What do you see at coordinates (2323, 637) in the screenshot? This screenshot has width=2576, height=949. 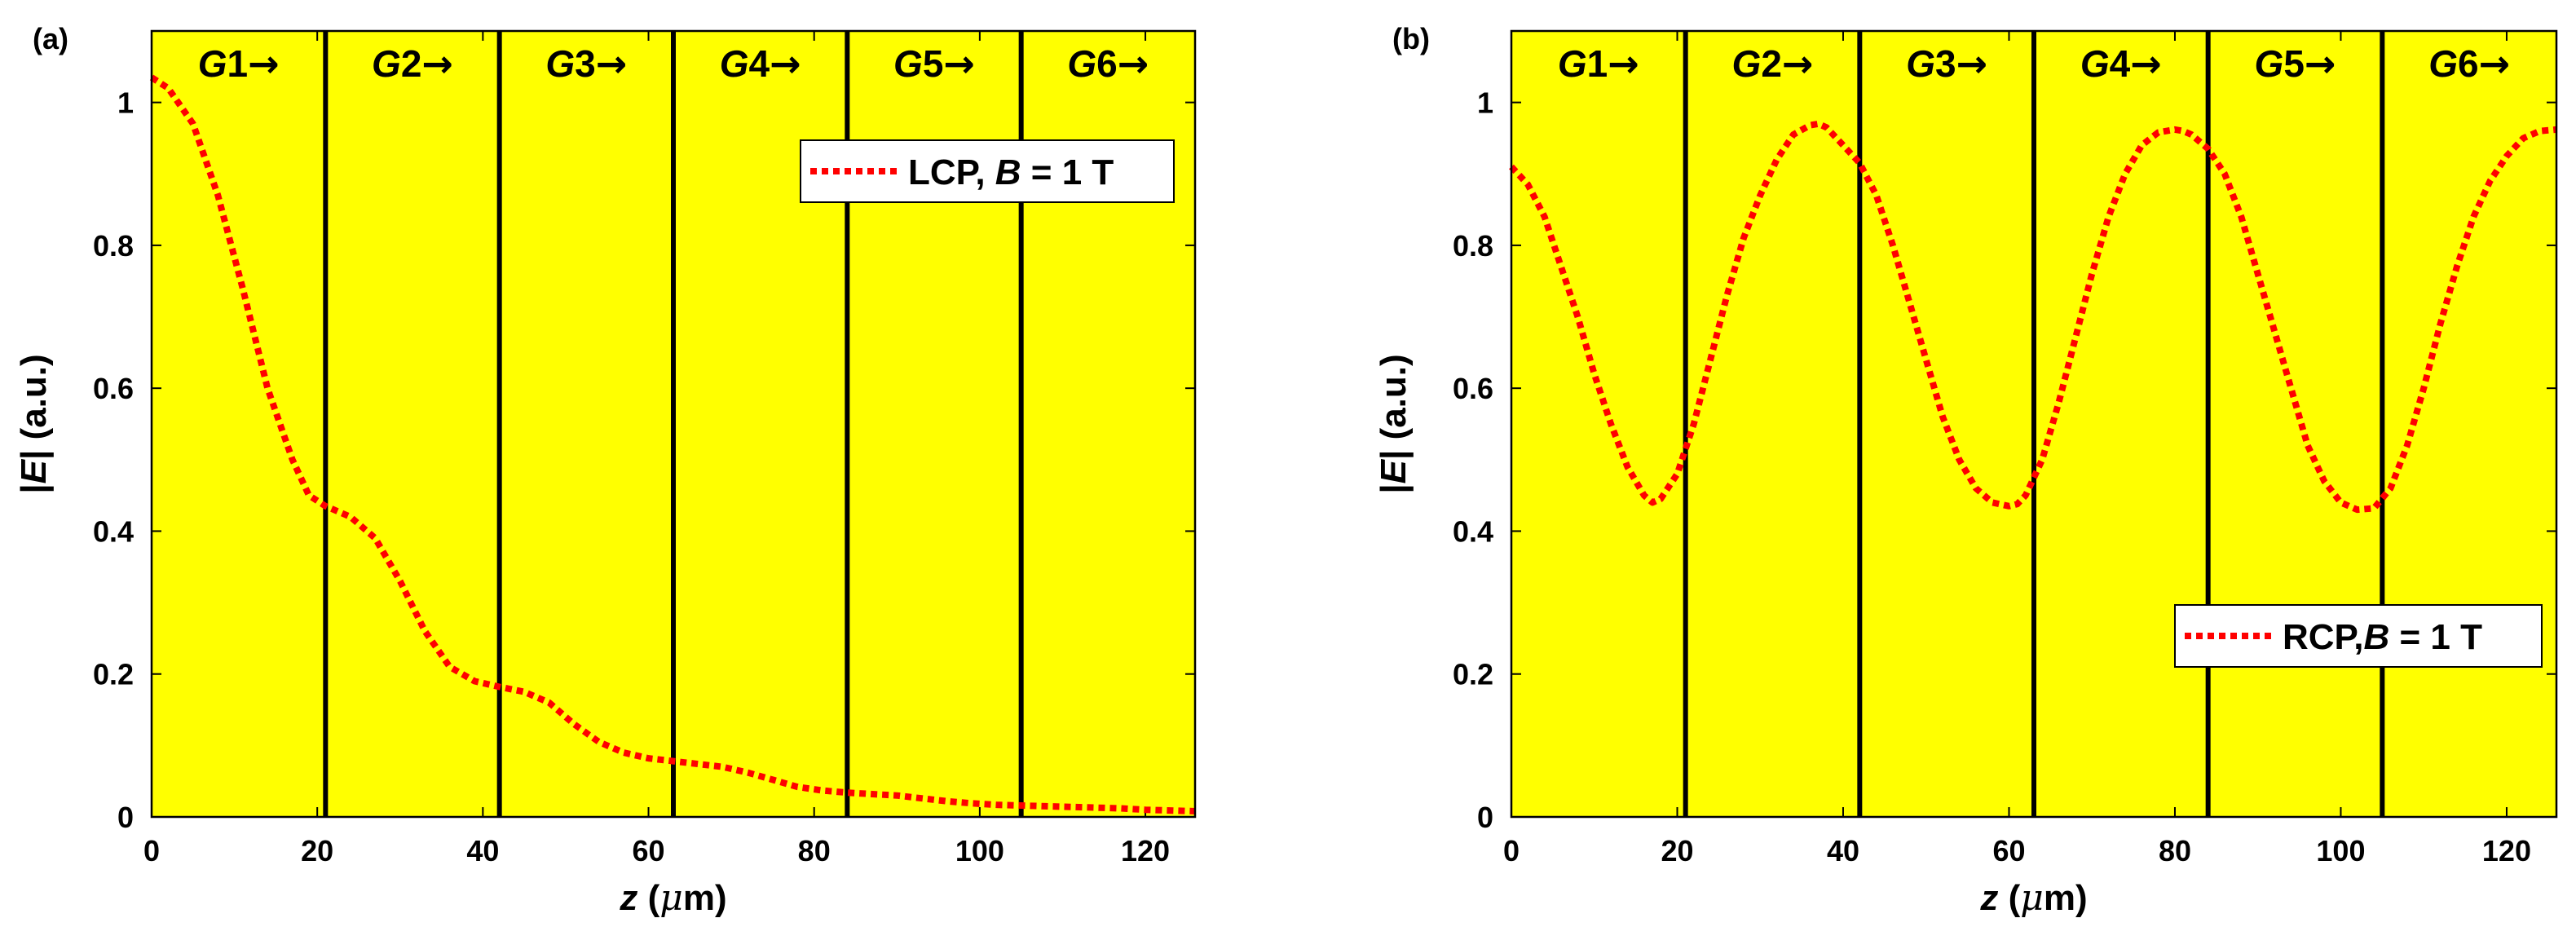 I see `legend-label-pre: RCP,` at bounding box center [2323, 637].